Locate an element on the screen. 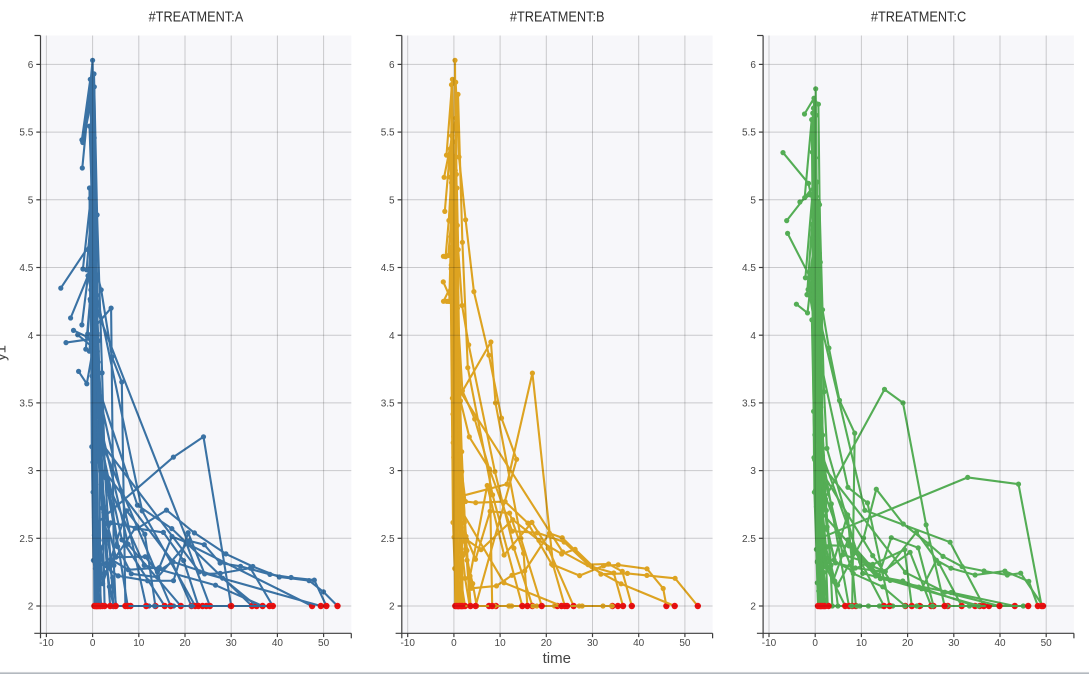 The width and height of the screenshot is (1089, 674). svg-text: #TREATMENT:C is located at coordinates (918, 16).